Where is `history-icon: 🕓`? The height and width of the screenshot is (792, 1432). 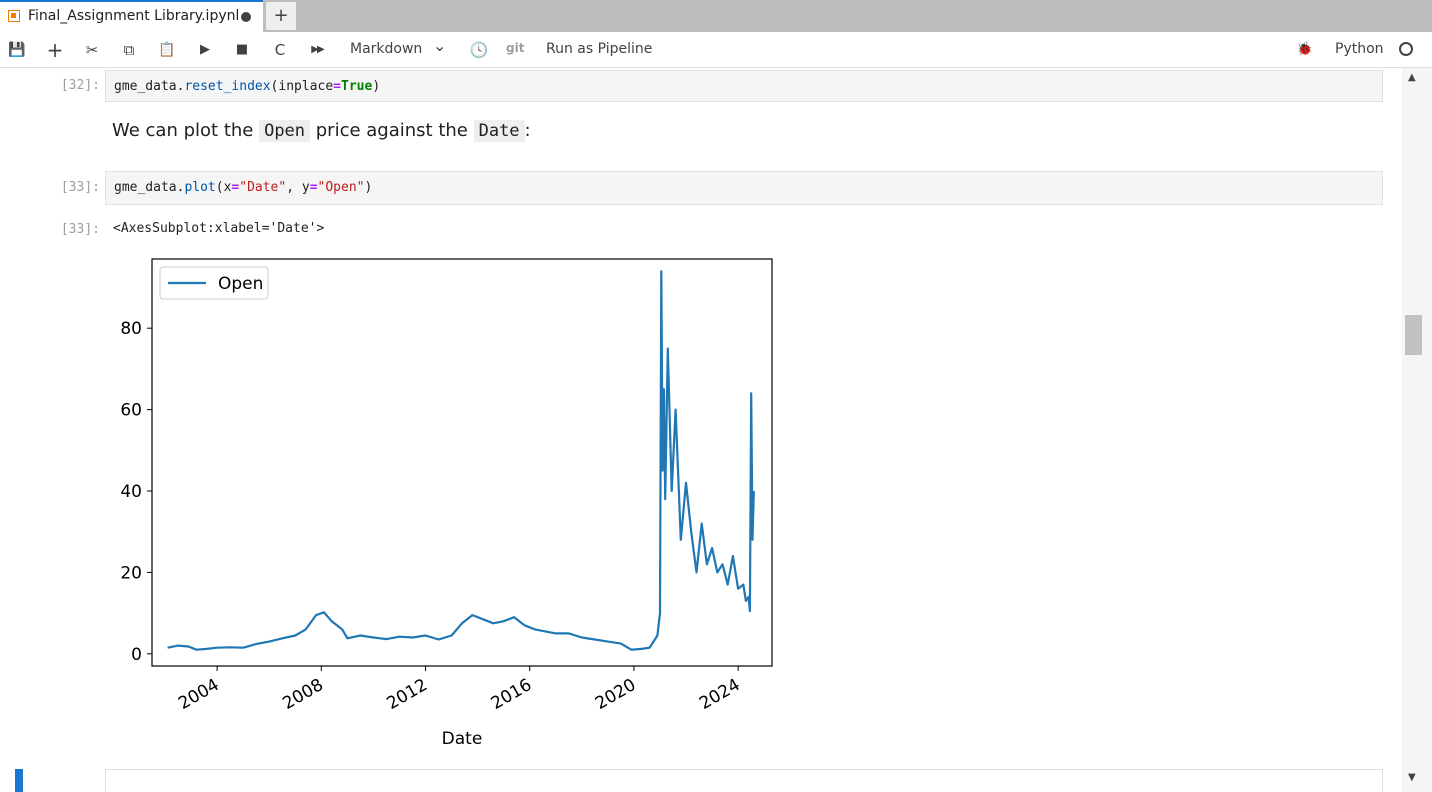 history-icon: 🕓 is located at coordinates (479, 50).